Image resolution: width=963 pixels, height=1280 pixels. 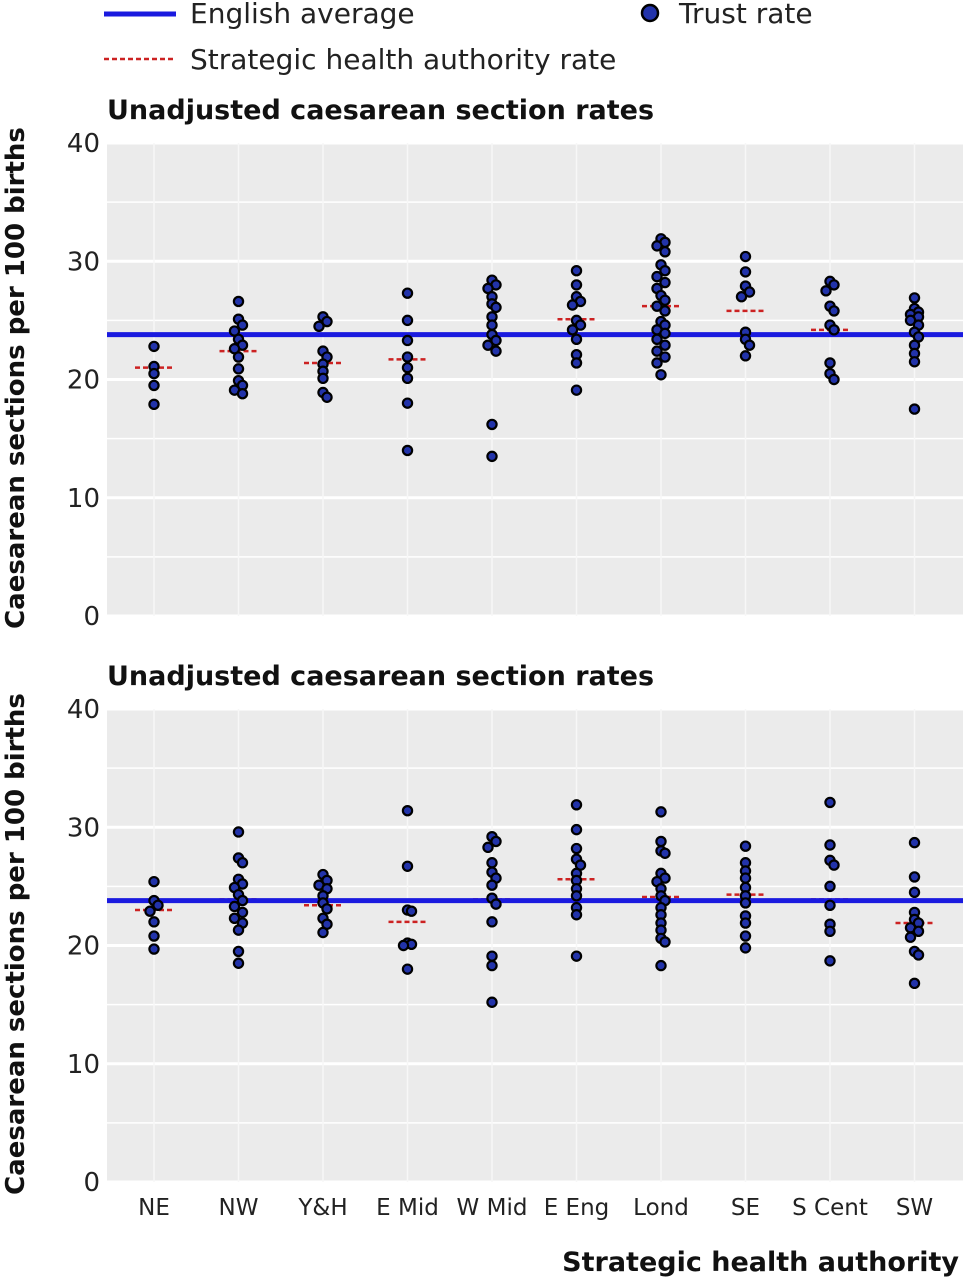 I want to click on x-axis-label: Strategic health authority, so click(x=760, y=1262).